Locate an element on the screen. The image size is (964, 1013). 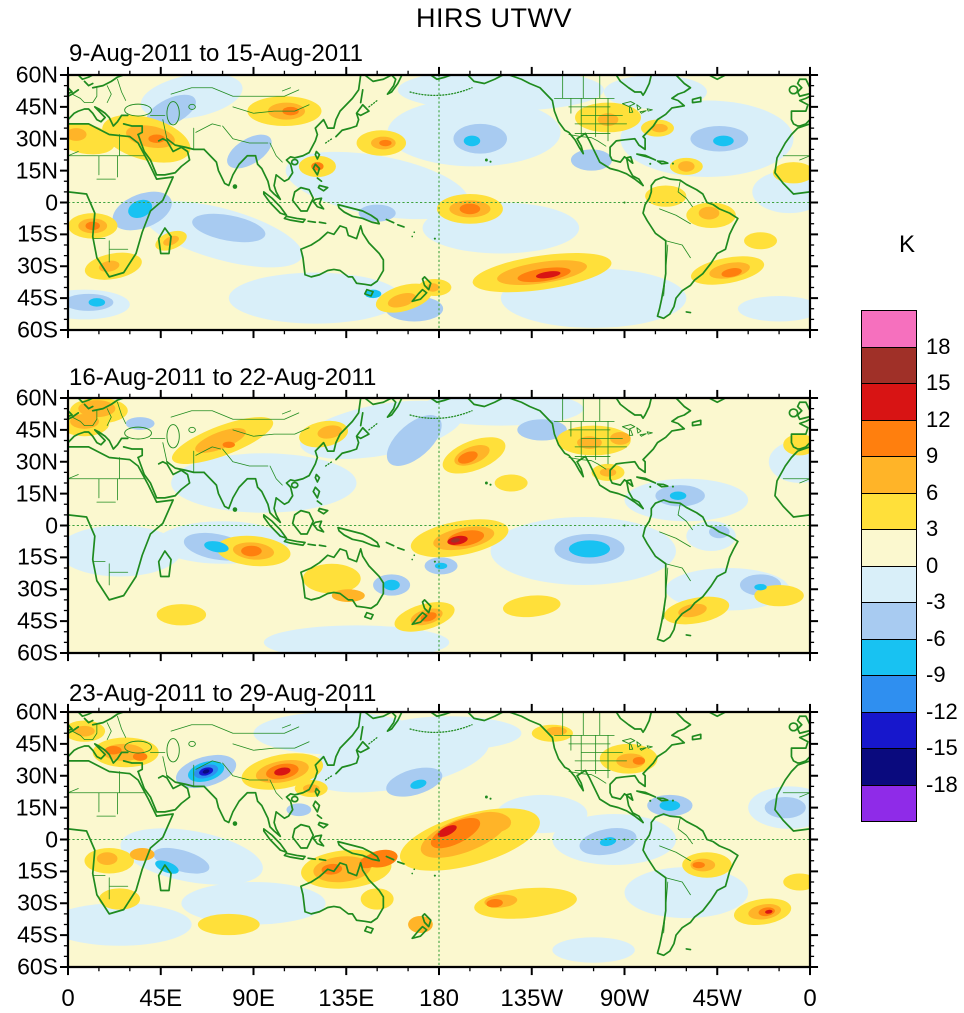
colorbar-tick-label: -18 is located at coordinates (942, 784).